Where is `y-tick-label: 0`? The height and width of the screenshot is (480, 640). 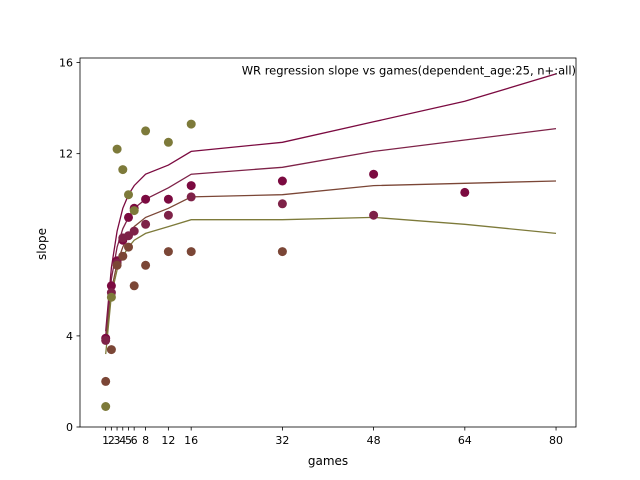 y-tick-label: 0 is located at coordinates (69, 427).